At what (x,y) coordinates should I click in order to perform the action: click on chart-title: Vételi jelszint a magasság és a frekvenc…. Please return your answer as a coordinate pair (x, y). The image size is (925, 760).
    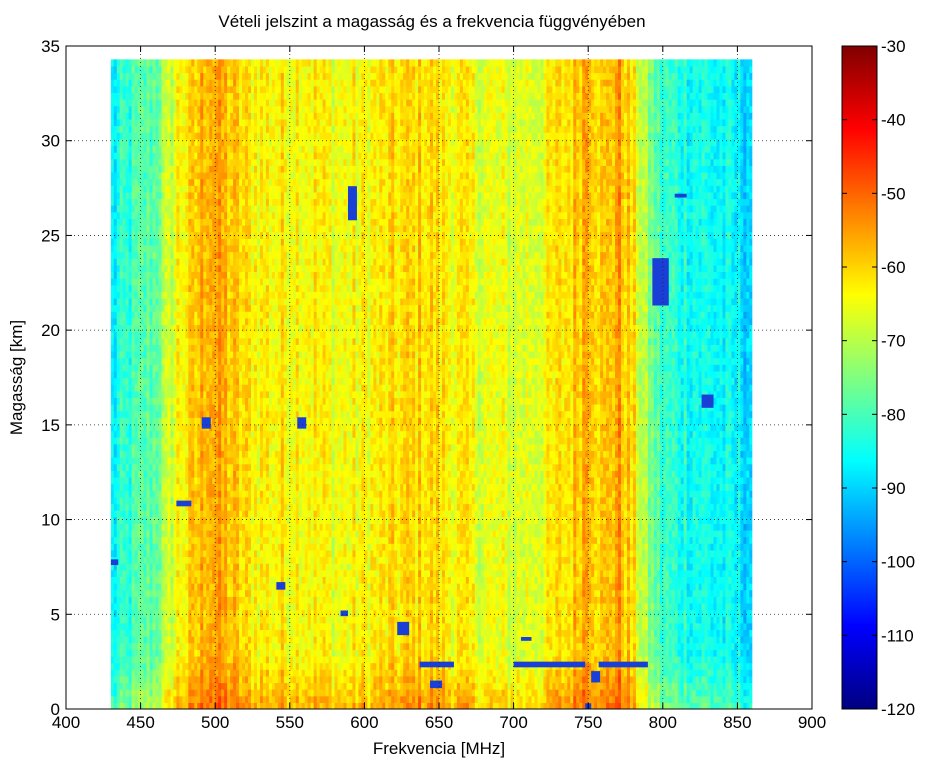
    Looking at the image, I should click on (431, 21).